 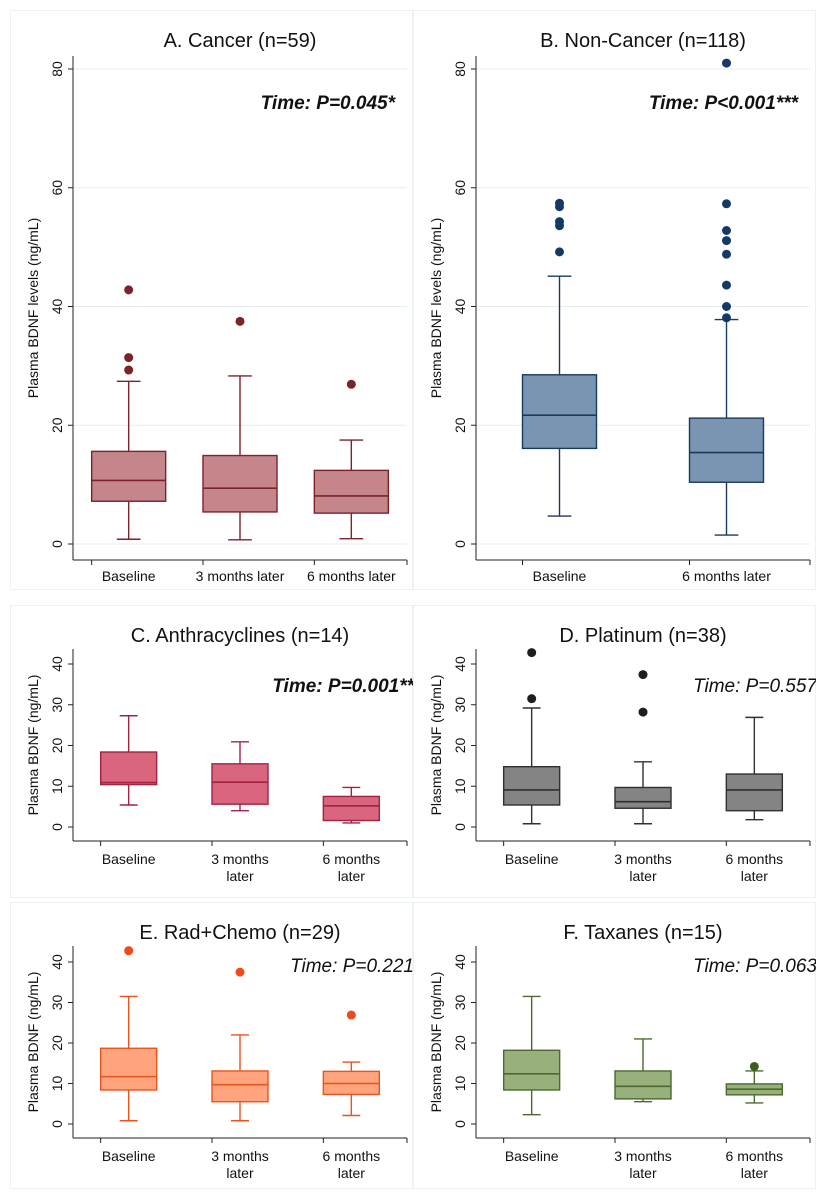 What do you see at coordinates (129, 859) in the screenshot?
I see `panel-c-x-tick-label: Baseline` at bounding box center [129, 859].